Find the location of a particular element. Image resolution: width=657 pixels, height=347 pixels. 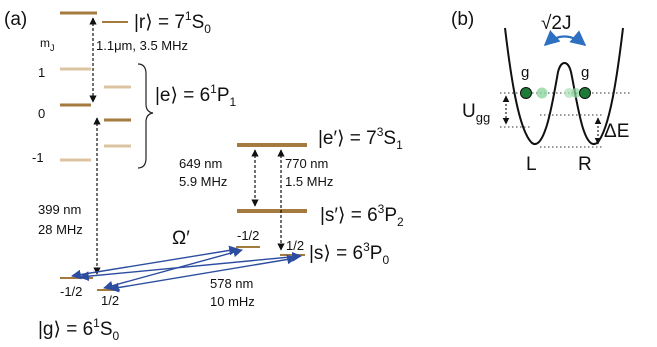

label-state-s-prime: |s′⟩ = 63P2 is located at coordinates (362, 215).